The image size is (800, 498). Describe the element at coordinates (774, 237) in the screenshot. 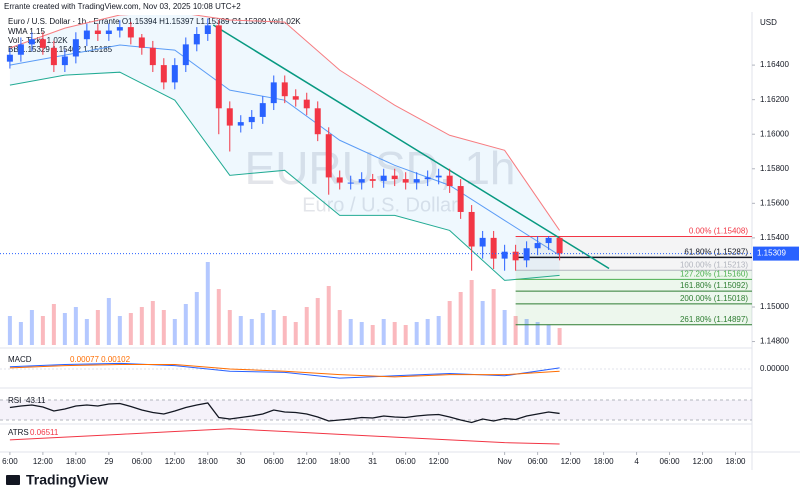

I see `y-tick-label: 1.15400` at that location.